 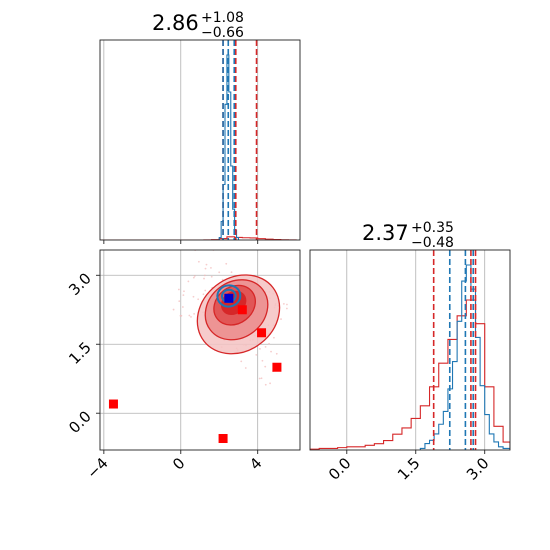 I want to click on right-blue-hist, so click(x=464, y=357).